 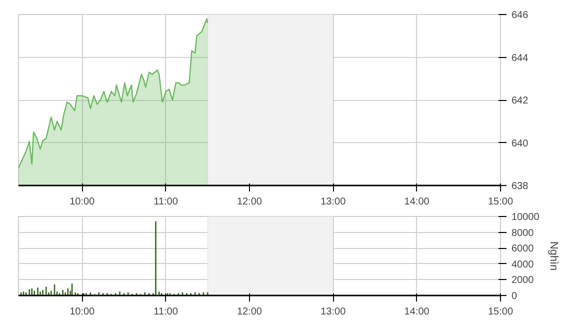 I want to click on y-tick-label: 10000, so click(x=526, y=217).